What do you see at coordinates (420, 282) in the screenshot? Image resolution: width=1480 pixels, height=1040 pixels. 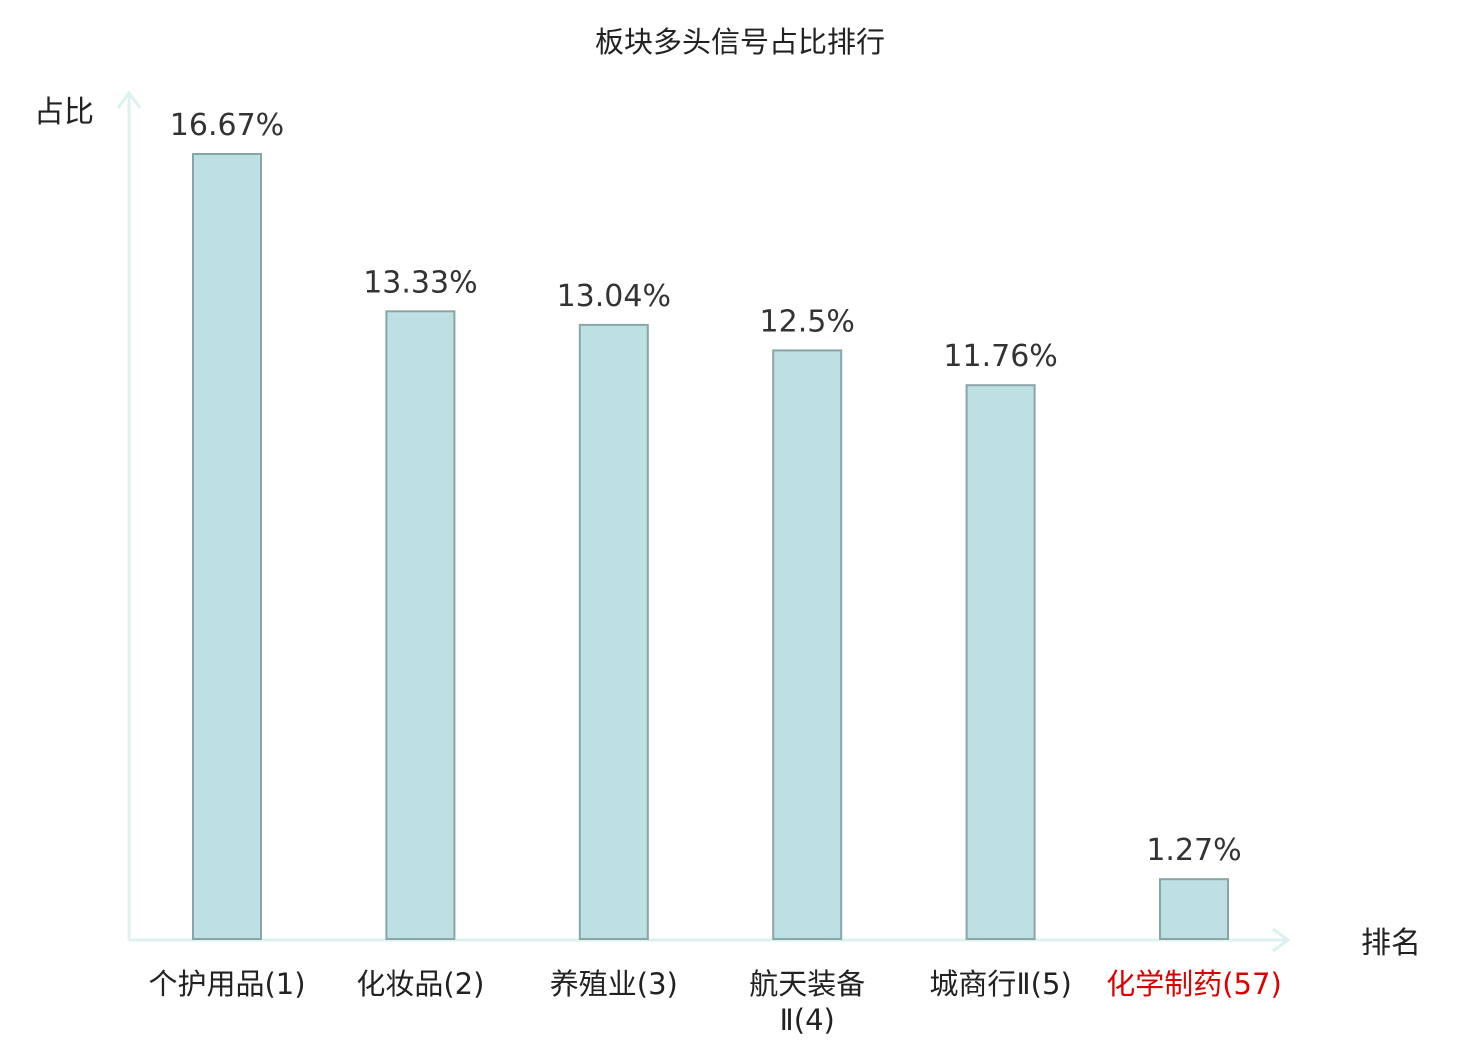 I see `bar-value-label: 13.33%` at bounding box center [420, 282].